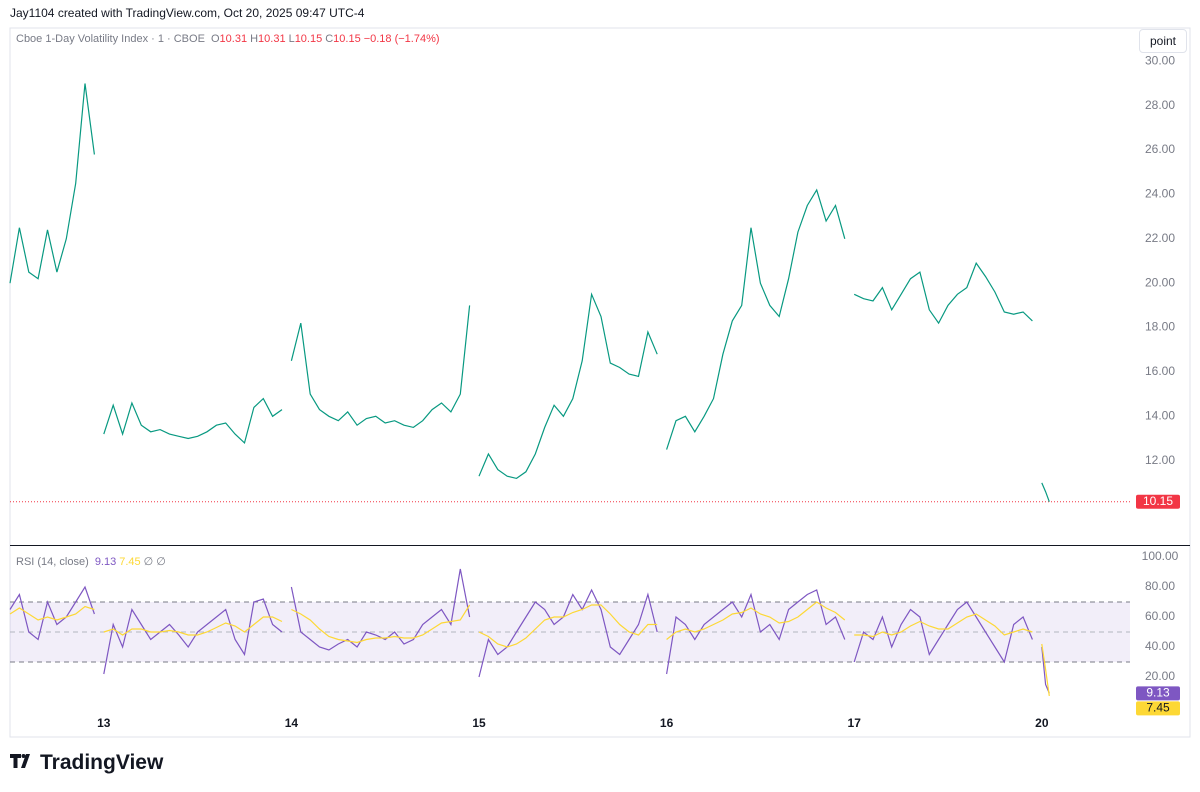 This screenshot has width=1200, height=792. I want to click on value-tag-label: 10.15, so click(1158, 501).